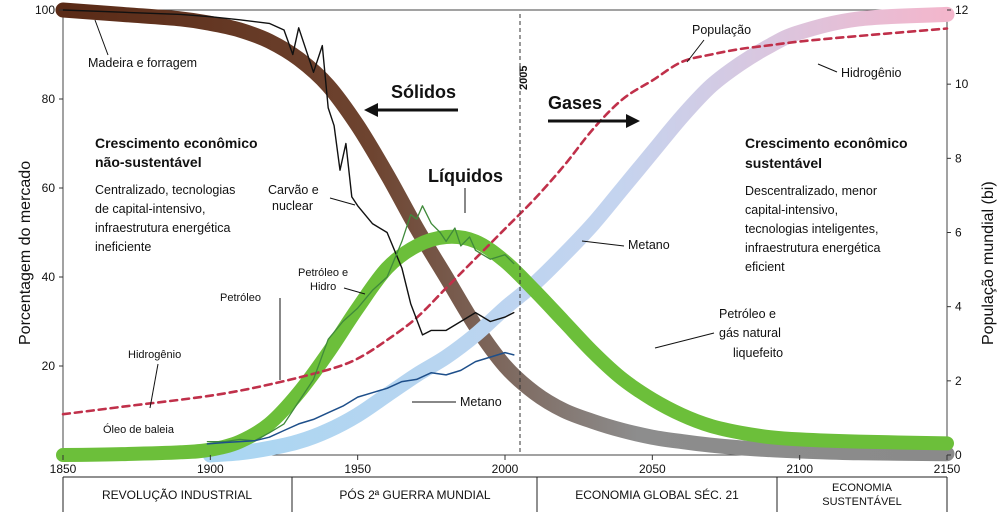 The image size is (1004, 519). I want to click on y-tick-40: 40, so click(49, 277).